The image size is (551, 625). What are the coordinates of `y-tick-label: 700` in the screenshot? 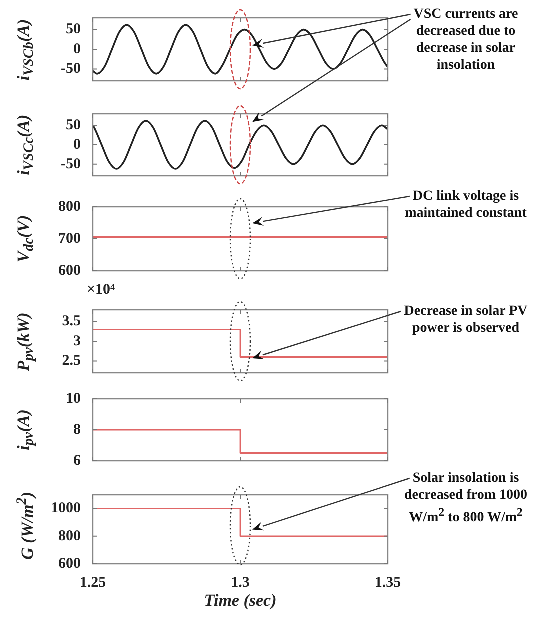 It's located at (69, 238).